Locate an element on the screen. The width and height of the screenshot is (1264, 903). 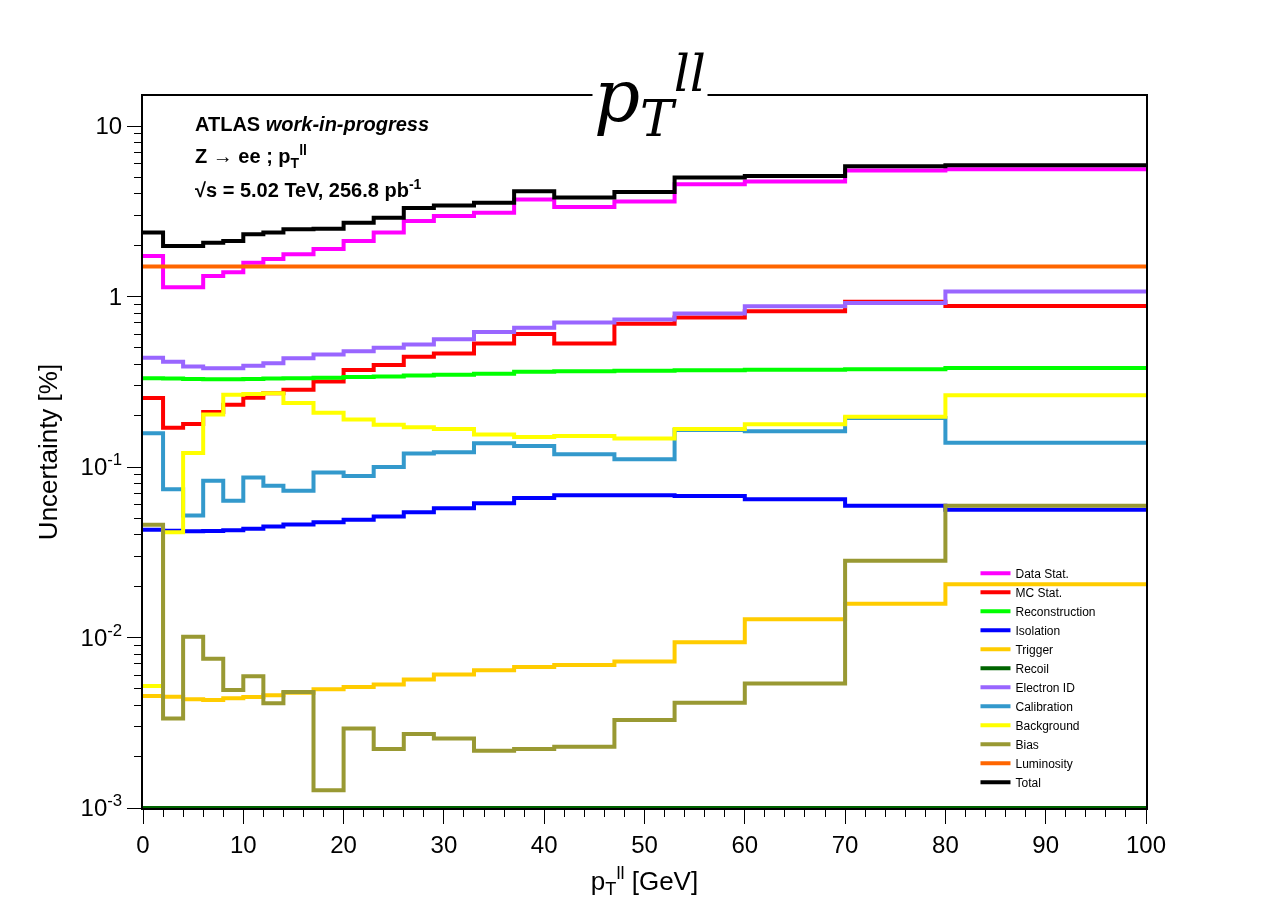
x-tick-label: 0 is located at coordinates (143, 844).